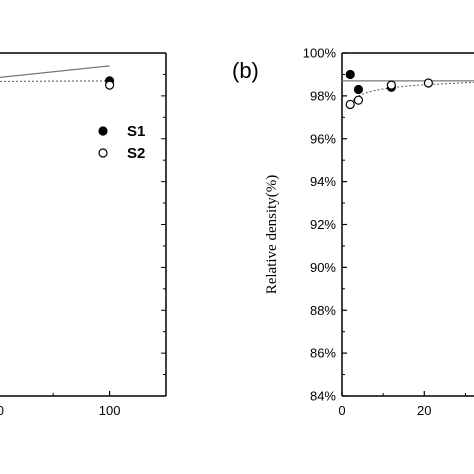 This screenshot has width=474, height=474. I want to click on solid-fit-line, so click(55, 72).